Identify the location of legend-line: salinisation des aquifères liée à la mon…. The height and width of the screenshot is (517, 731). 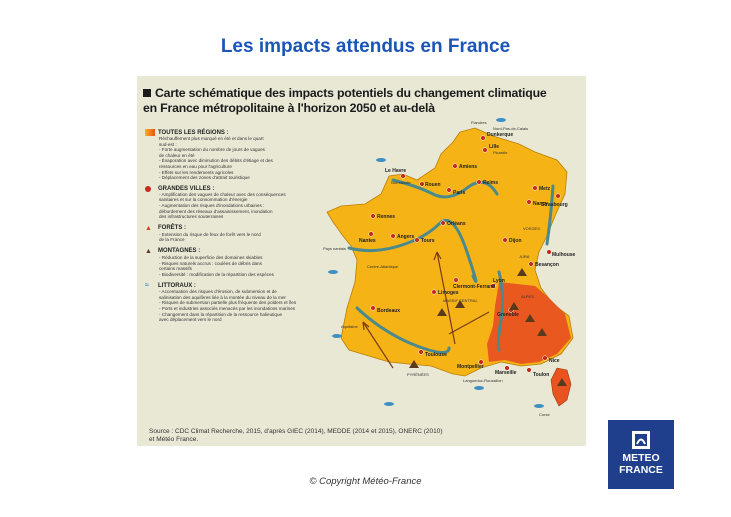
(222, 297).